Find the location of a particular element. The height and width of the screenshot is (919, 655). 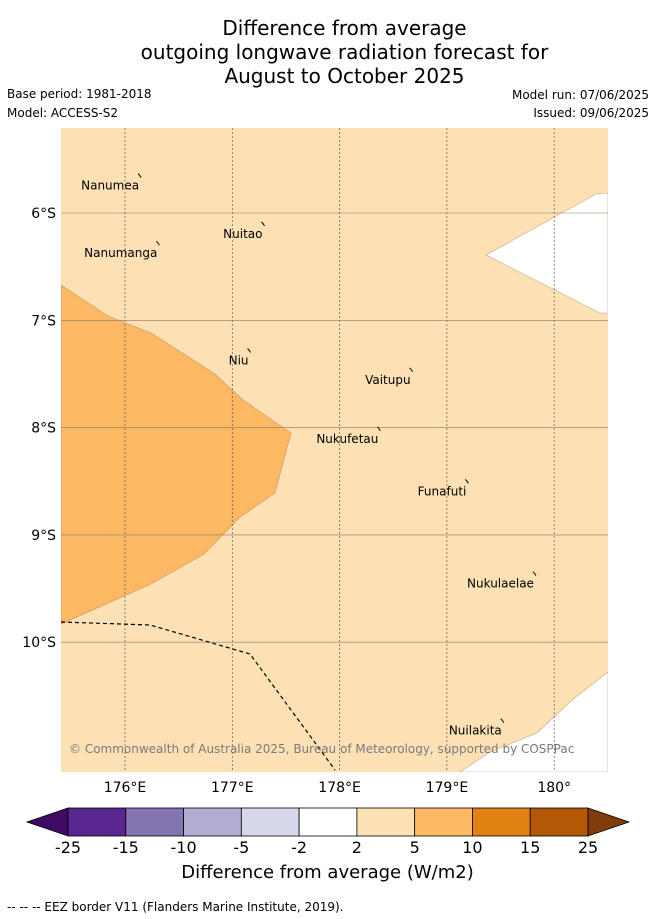

anomaly-region-near-zero-south is located at coordinates (533, 721).